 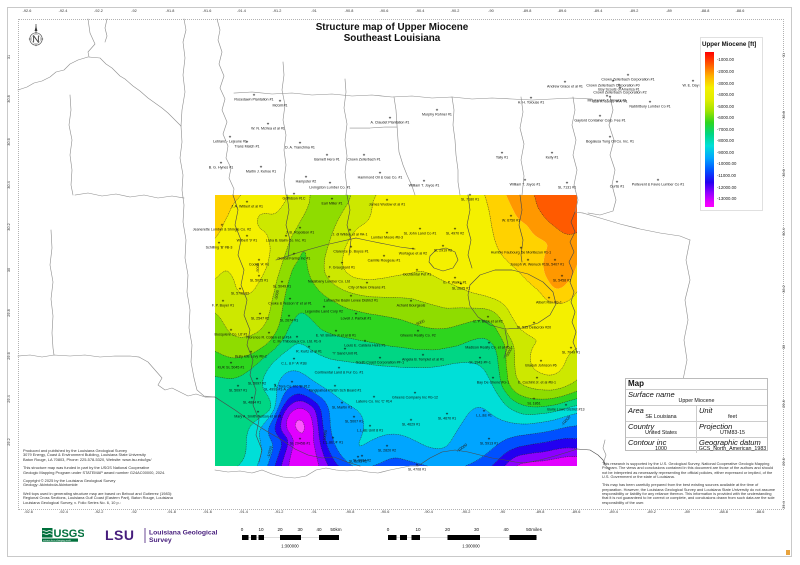 I want to click on svg-text: Leblanc - Lejeune #1, so click(x=230, y=142).